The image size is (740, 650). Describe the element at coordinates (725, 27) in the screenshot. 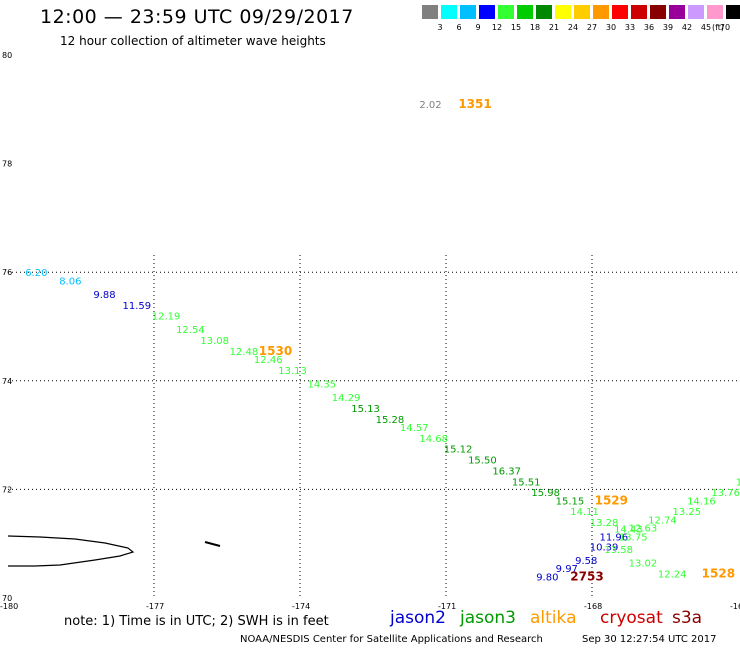

I see `colorbar-label: 70` at that location.